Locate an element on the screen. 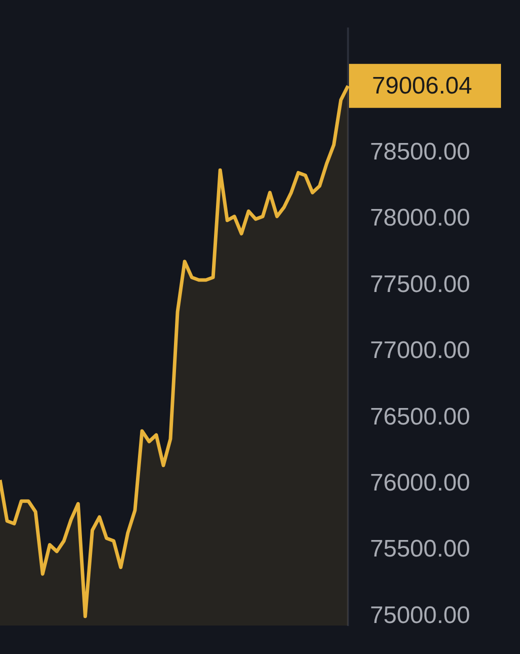 This screenshot has width=520, height=654. y-tick-label: 77500.00 is located at coordinates (420, 284).